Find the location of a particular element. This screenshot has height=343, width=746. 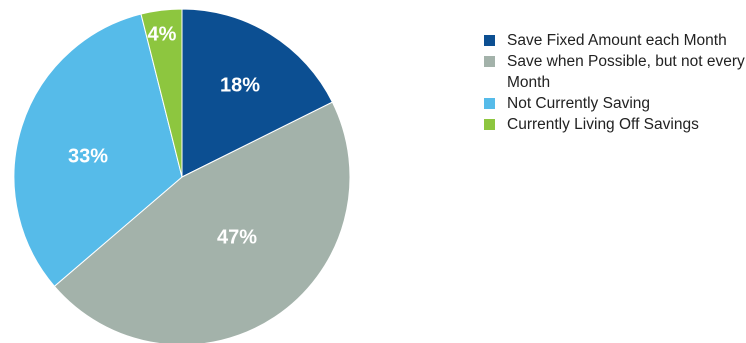

legend-swatch-save-fixed is located at coordinates (489, 40).